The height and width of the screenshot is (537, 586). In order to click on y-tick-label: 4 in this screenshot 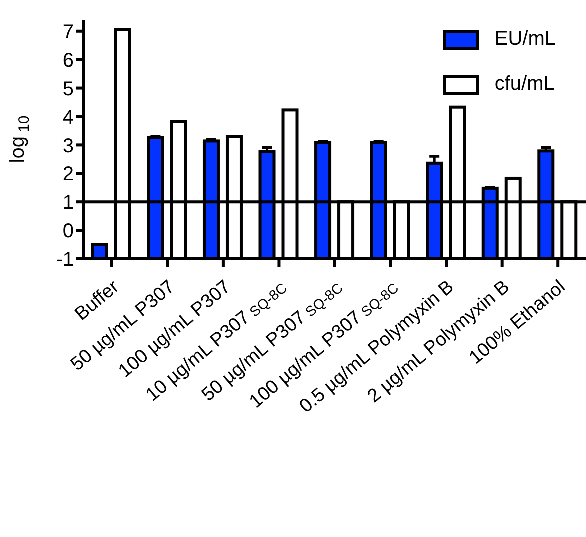, I will do `click(68, 117)`.